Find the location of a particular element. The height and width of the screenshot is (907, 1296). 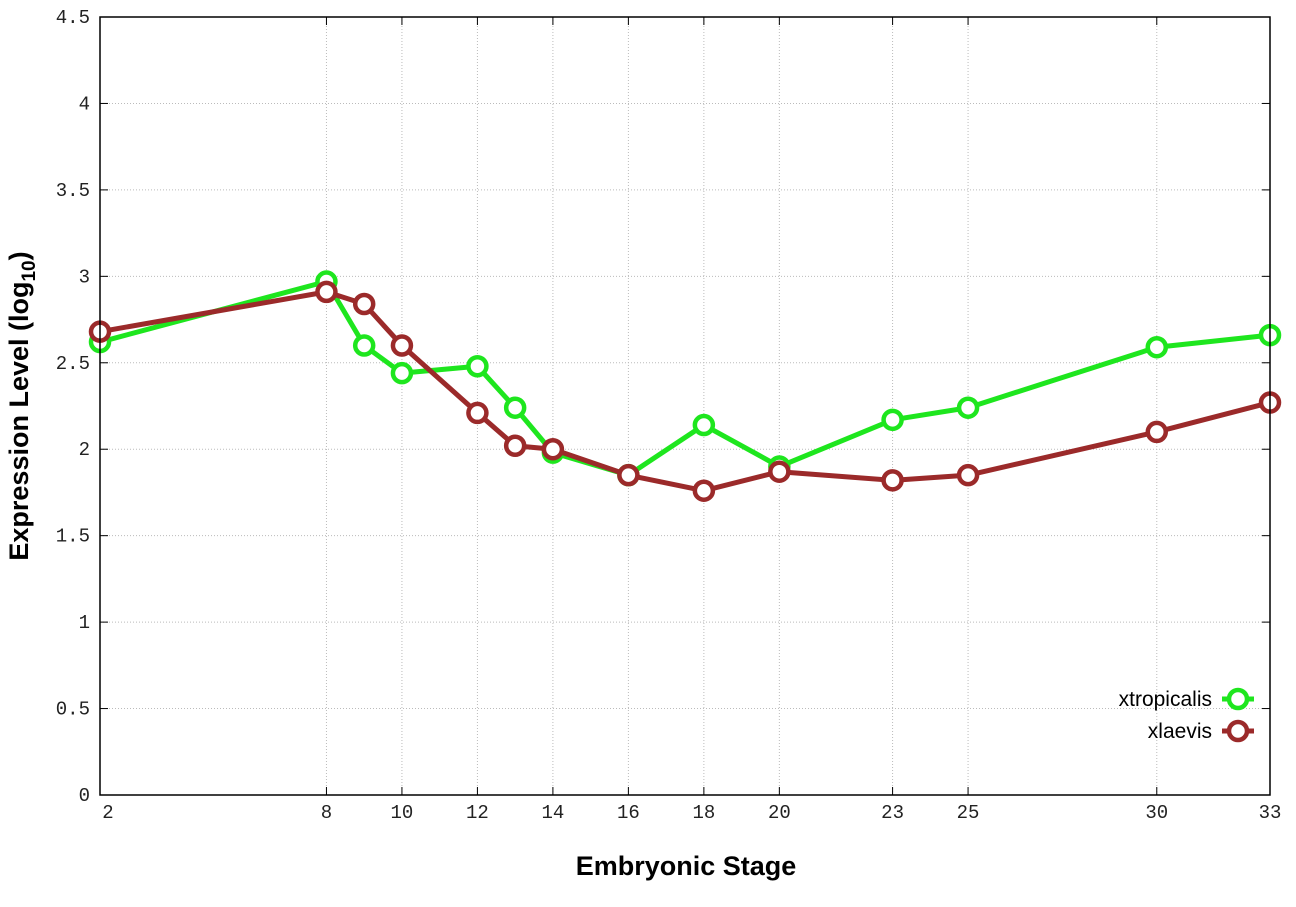

y-tick-label: 0.5 is located at coordinates (73, 710).